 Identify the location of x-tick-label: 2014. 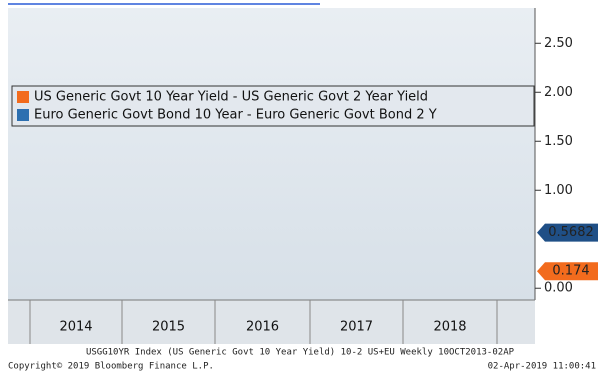
(75, 327).